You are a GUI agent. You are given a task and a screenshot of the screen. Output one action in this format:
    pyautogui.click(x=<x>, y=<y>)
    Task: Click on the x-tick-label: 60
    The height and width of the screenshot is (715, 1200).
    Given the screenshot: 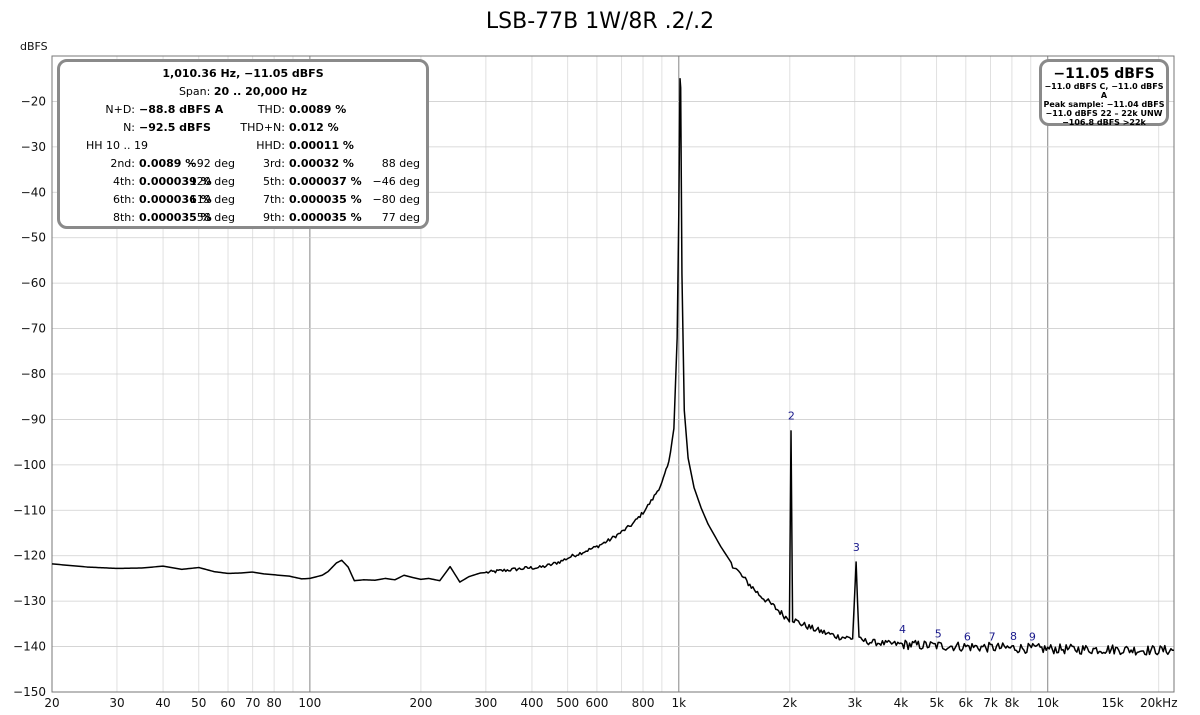 What is the action you would take?
    pyautogui.click(x=227, y=703)
    